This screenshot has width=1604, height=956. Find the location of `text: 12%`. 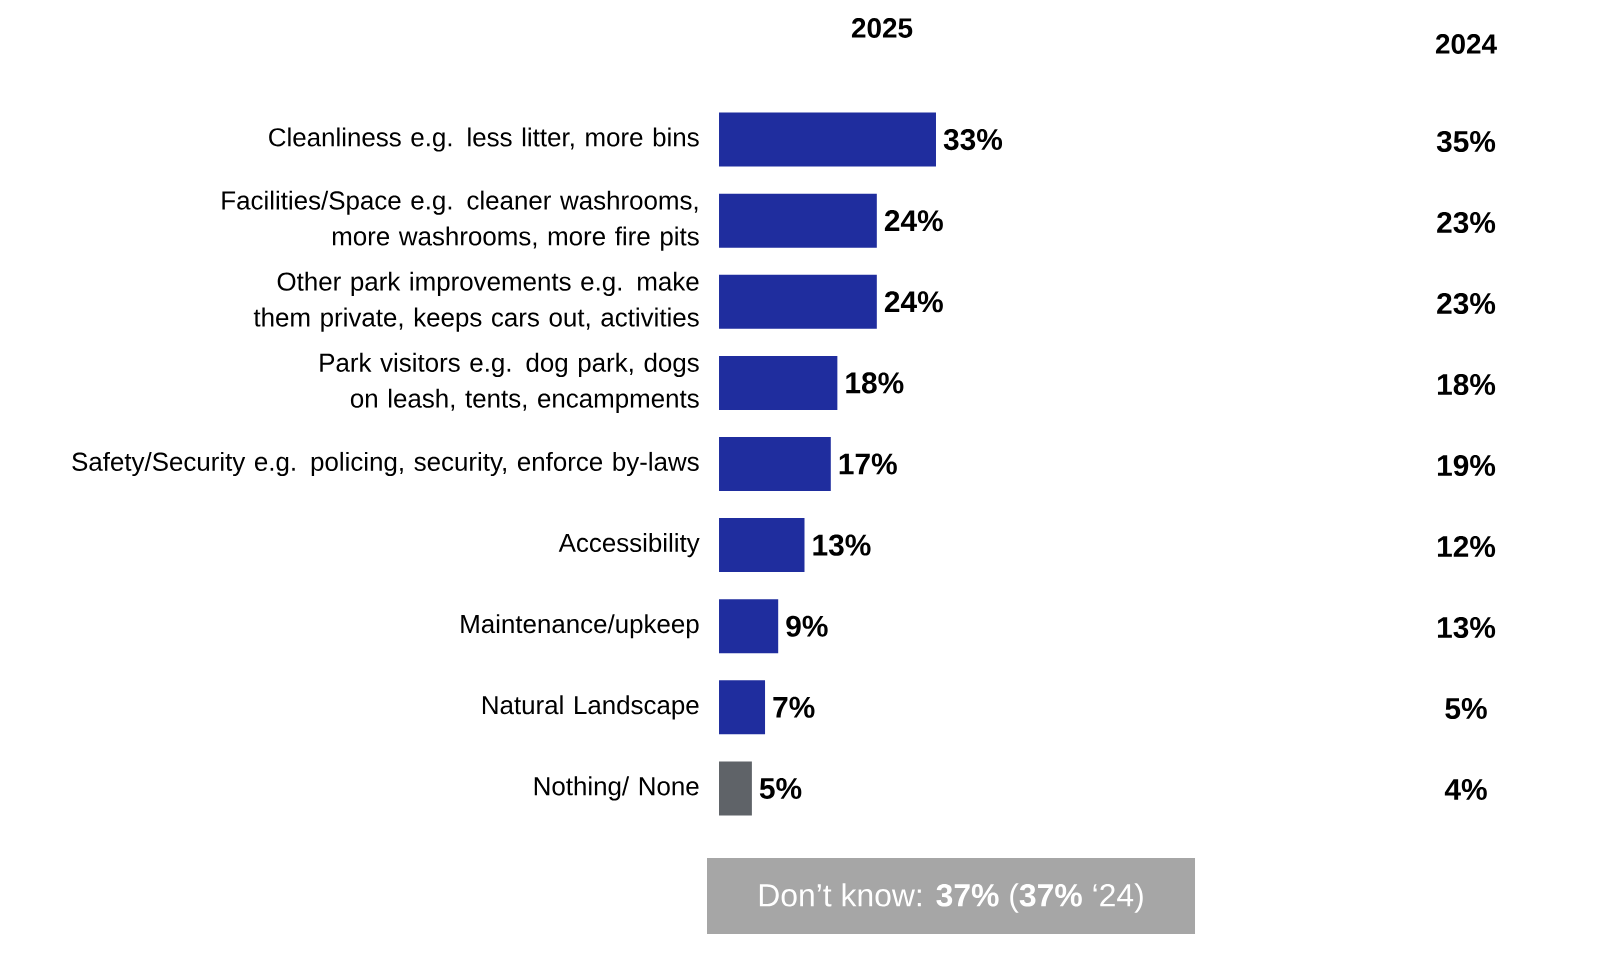

text: 12% is located at coordinates (1466, 546).